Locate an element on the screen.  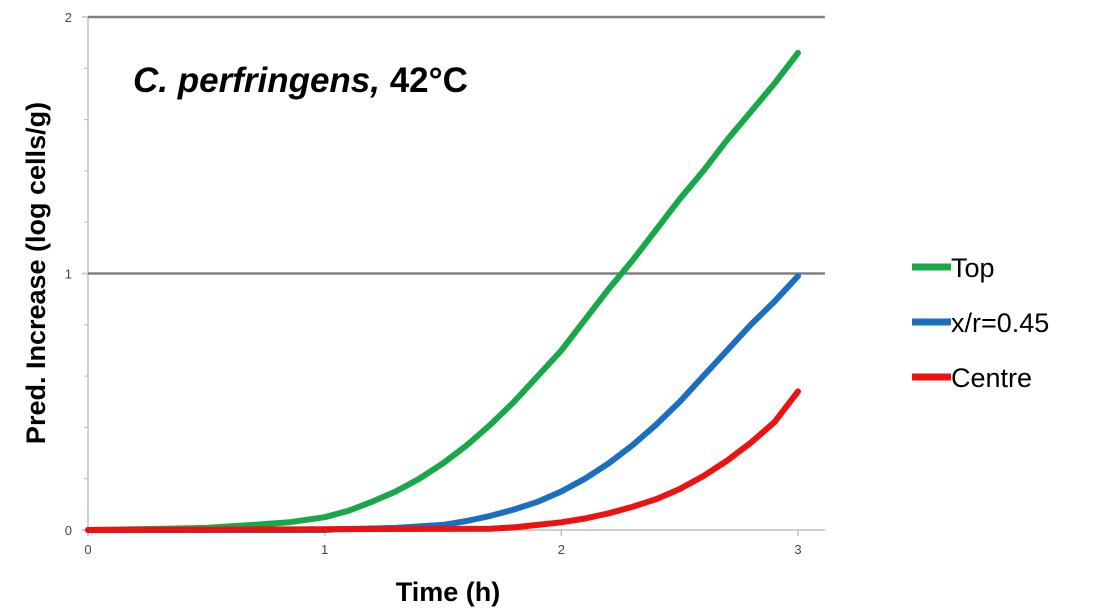
x-axis-title: Time (h) is located at coordinates (448, 592).